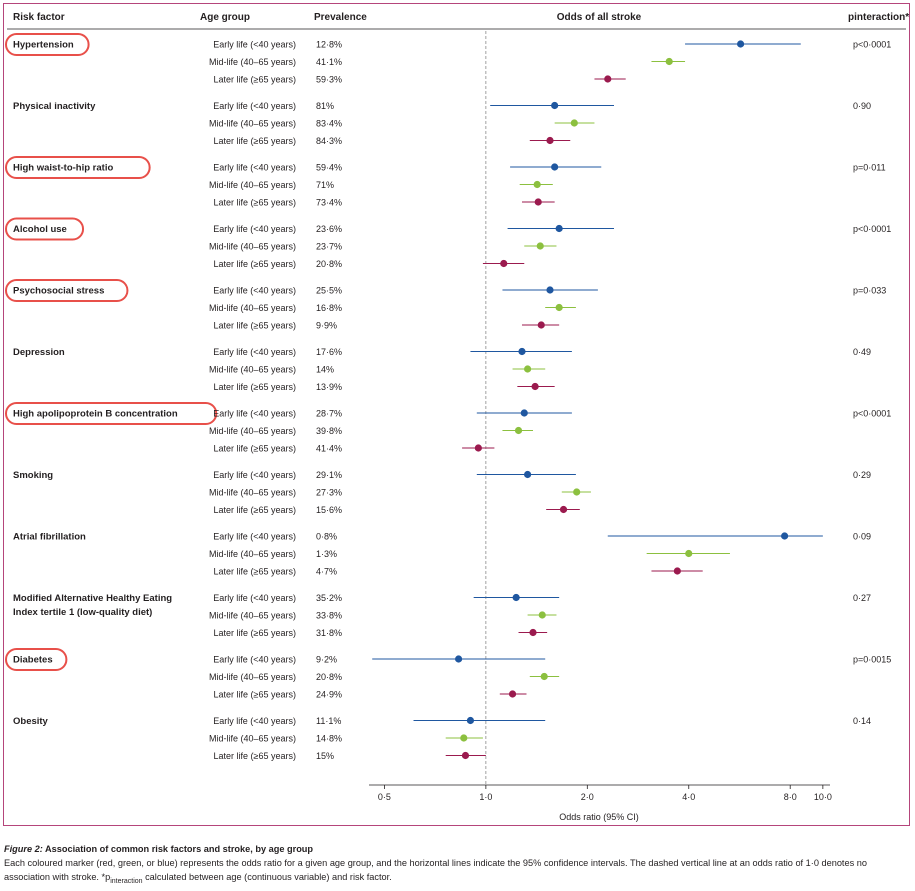 The image size is (915, 891). I want to click on x-tick-label: 2·0, so click(587, 797).